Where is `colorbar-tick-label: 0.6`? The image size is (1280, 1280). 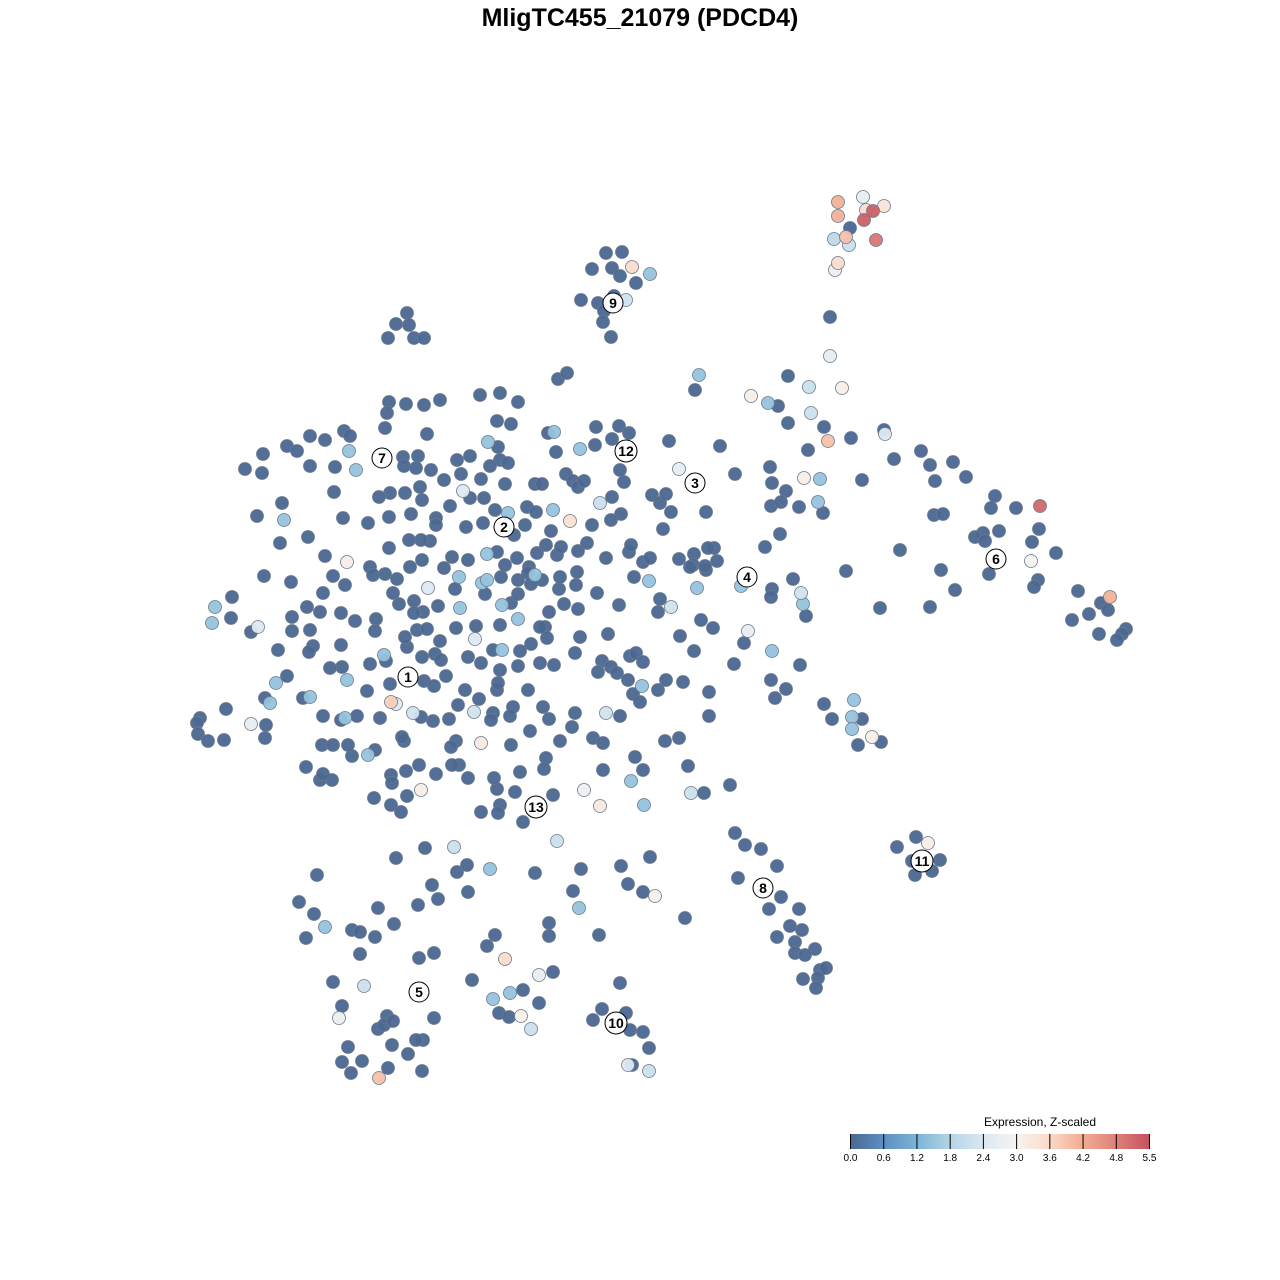
colorbar-tick-label: 0.6 is located at coordinates (883, 1158).